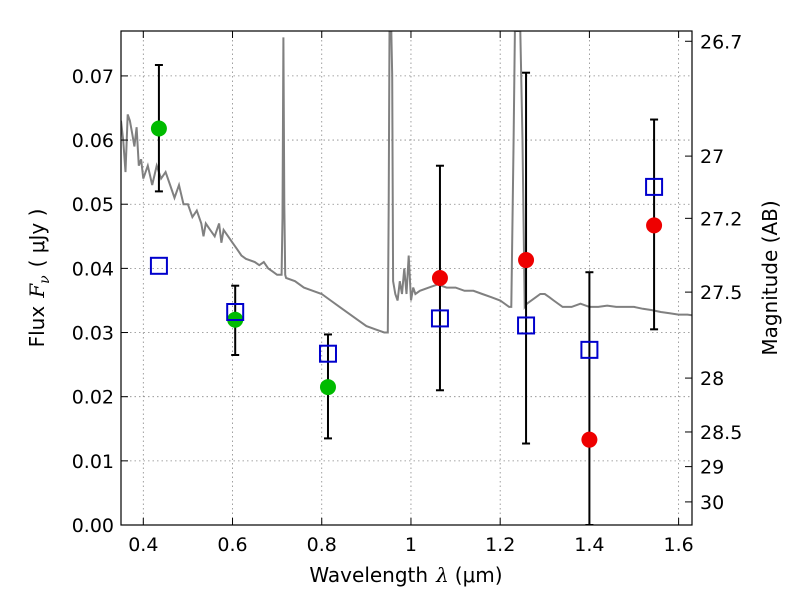 The height and width of the screenshot is (600, 800). Describe the element at coordinates (721, 433) in the screenshot. I see `y2-tick-label: 28.5` at that location.